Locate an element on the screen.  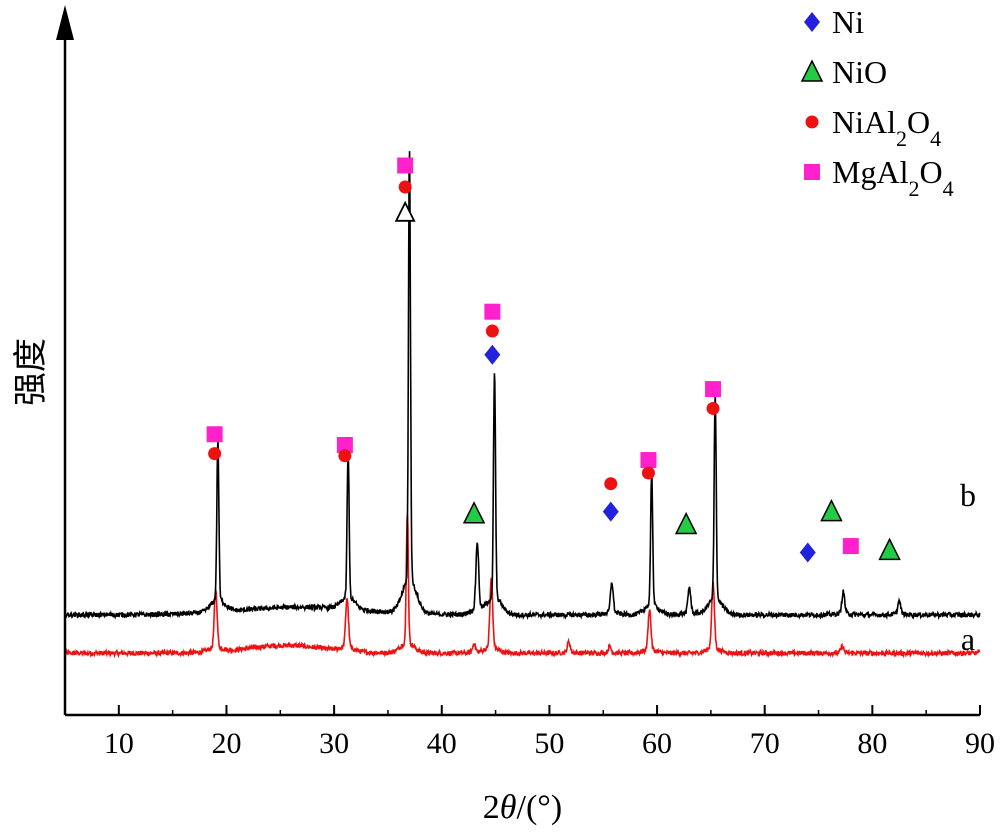
series-label-a: a is located at coordinates (968, 639).